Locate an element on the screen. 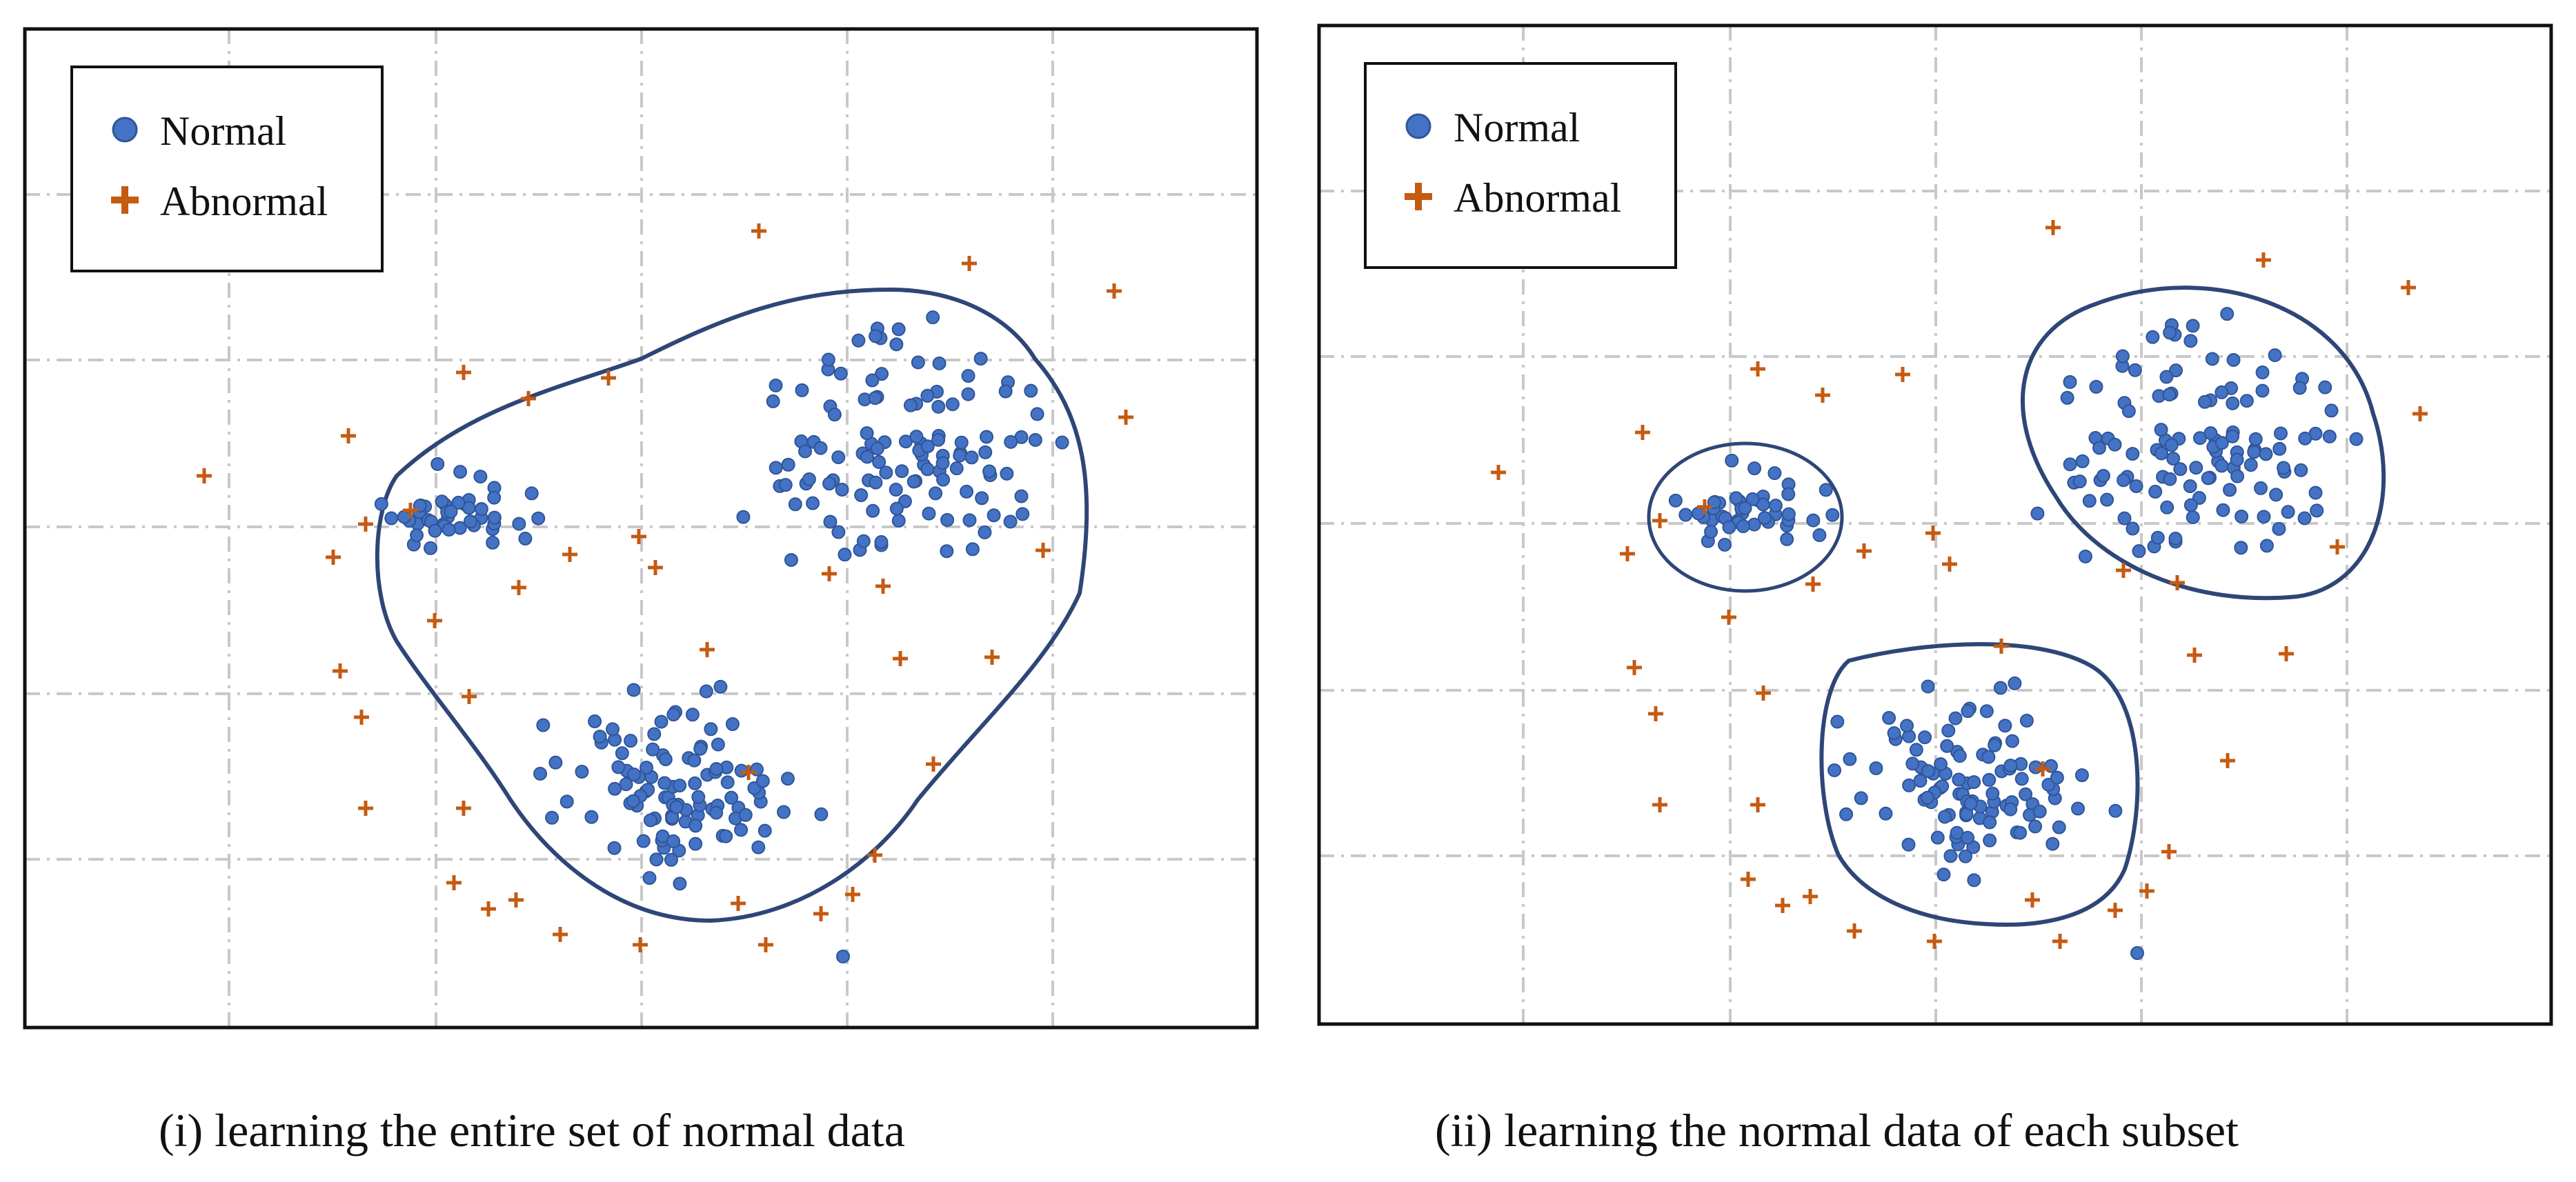 The width and height of the screenshot is (2576, 1182). decision-boundary is located at coordinates (732, 605).